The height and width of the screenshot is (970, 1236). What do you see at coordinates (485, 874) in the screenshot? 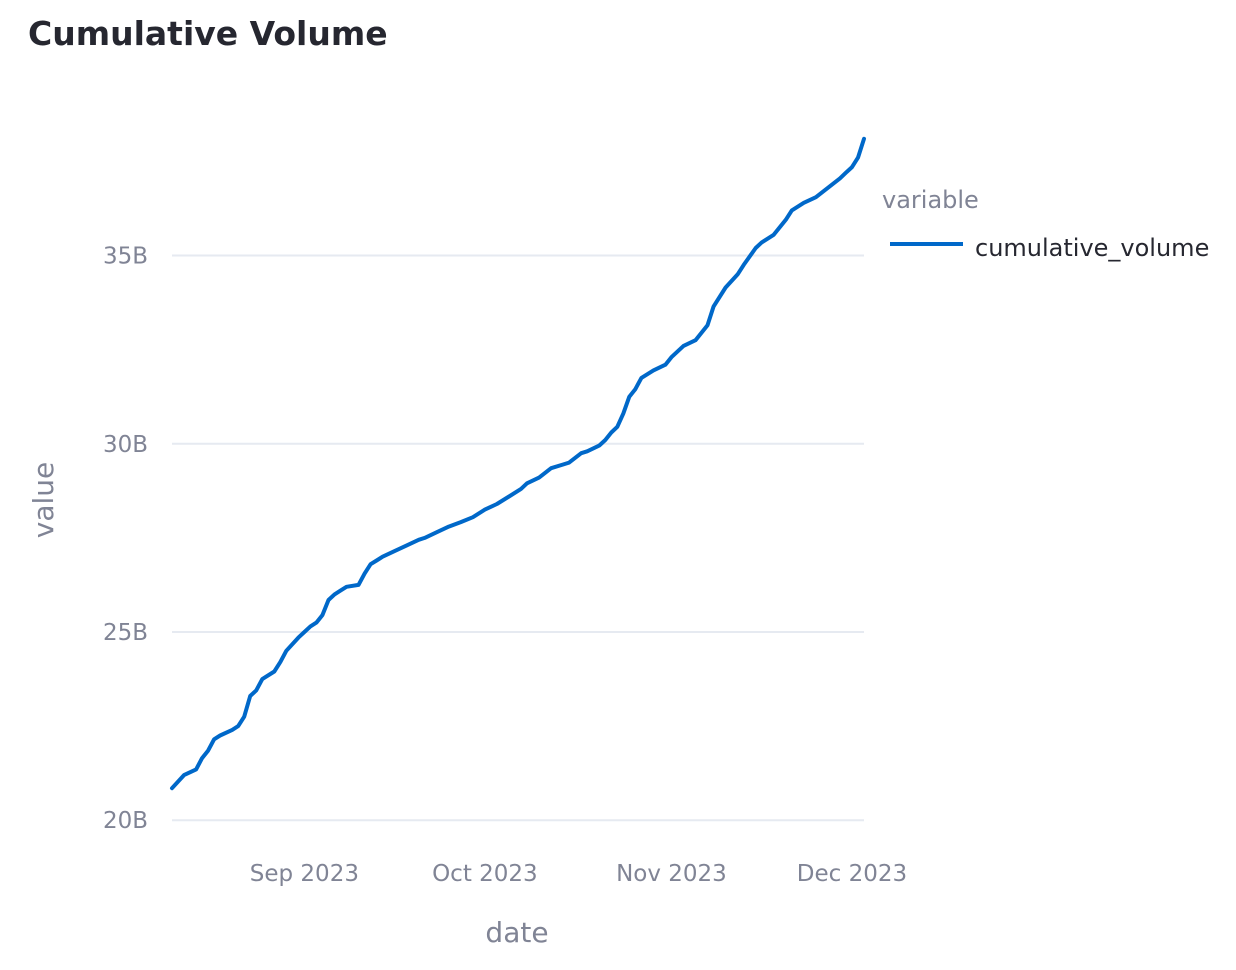
I see `x-tick-label: Oct 2023` at bounding box center [485, 874].